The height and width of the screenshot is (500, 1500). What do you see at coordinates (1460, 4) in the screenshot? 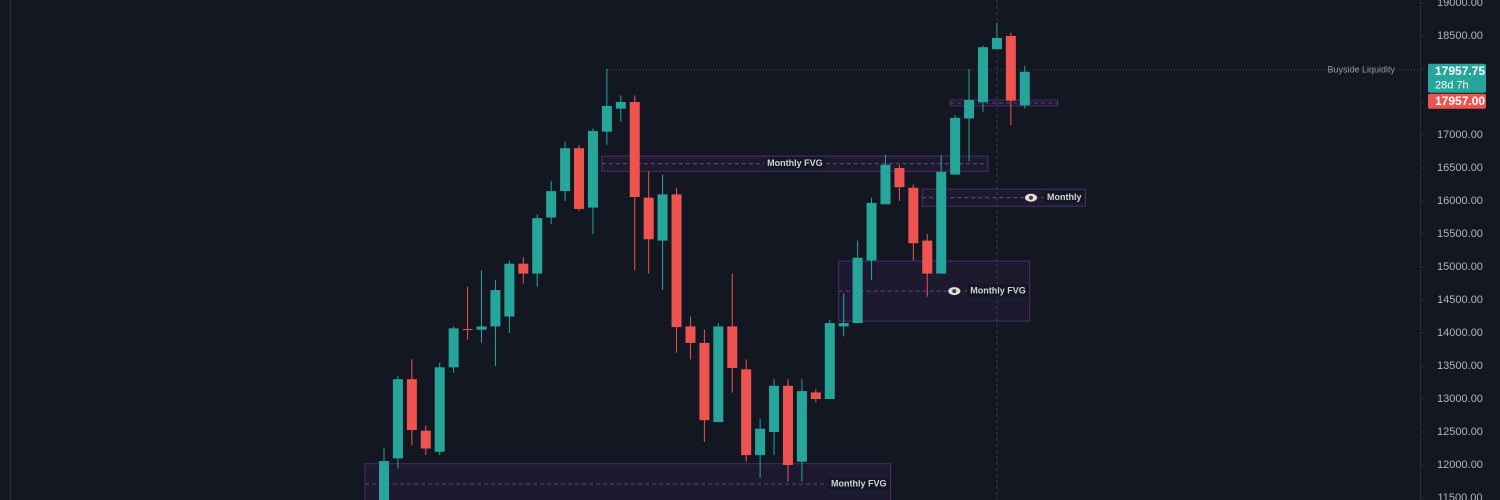
I see `y-tick-label: 19000.00` at bounding box center [1460, 4].